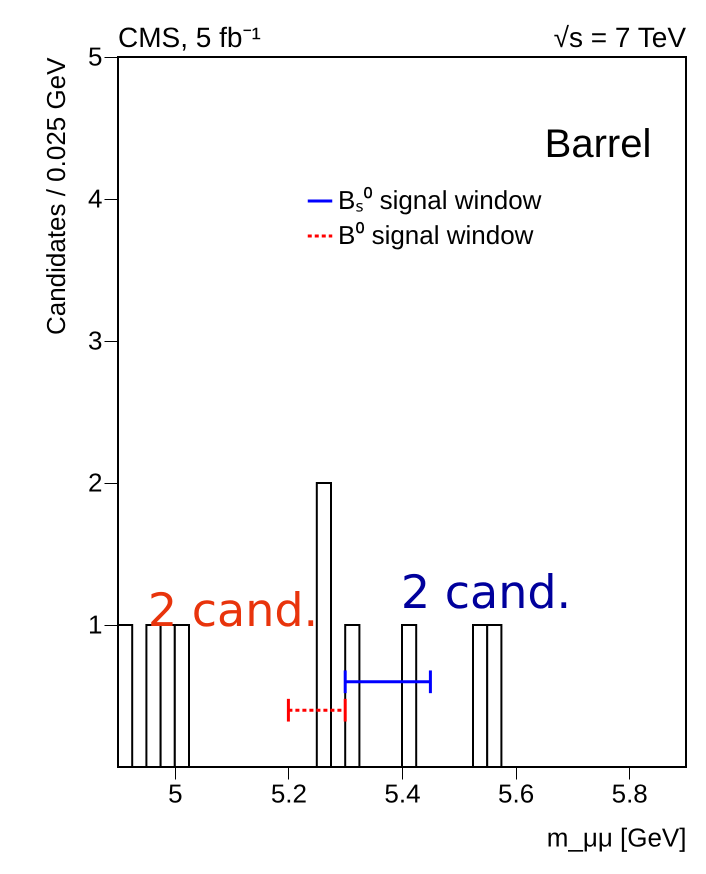  What do you see at coordinates (95, 483) in the screenshot?
I see `y-tick-label: 2` at bounding box center [95, 483].